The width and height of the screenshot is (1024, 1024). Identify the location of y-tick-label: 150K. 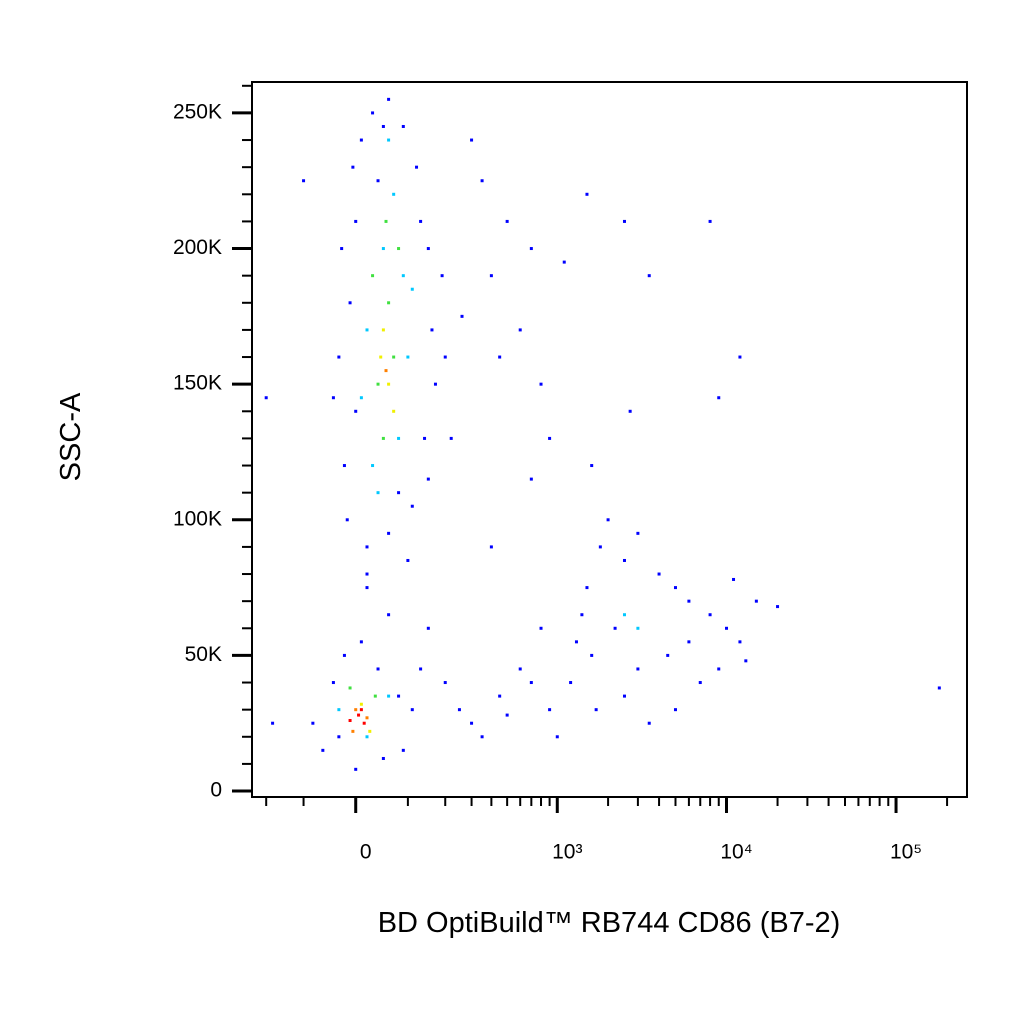
(197, 383).